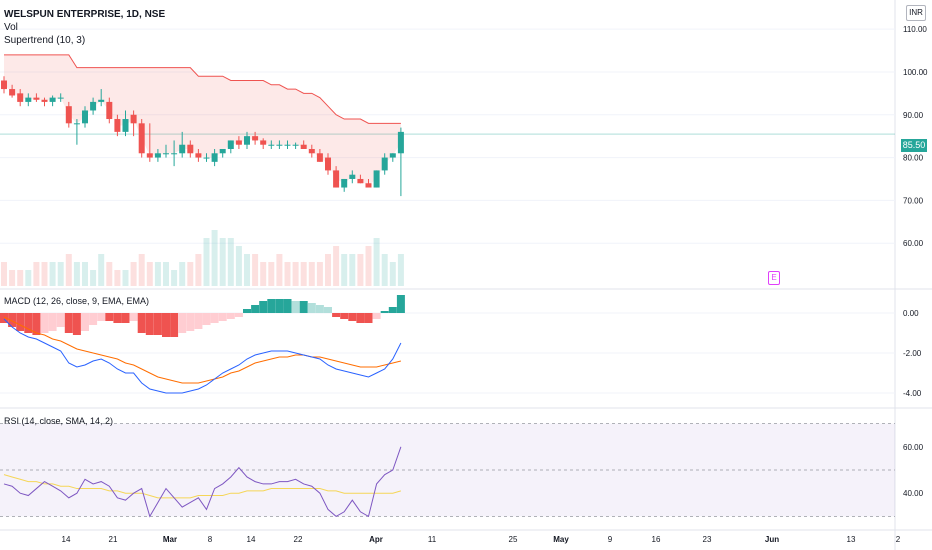 The width and height of the screenshot is (932, 550). Describe the element at coordinates (376, 539) in the screenshot. I see `time-tick-label: Apr` at that location.